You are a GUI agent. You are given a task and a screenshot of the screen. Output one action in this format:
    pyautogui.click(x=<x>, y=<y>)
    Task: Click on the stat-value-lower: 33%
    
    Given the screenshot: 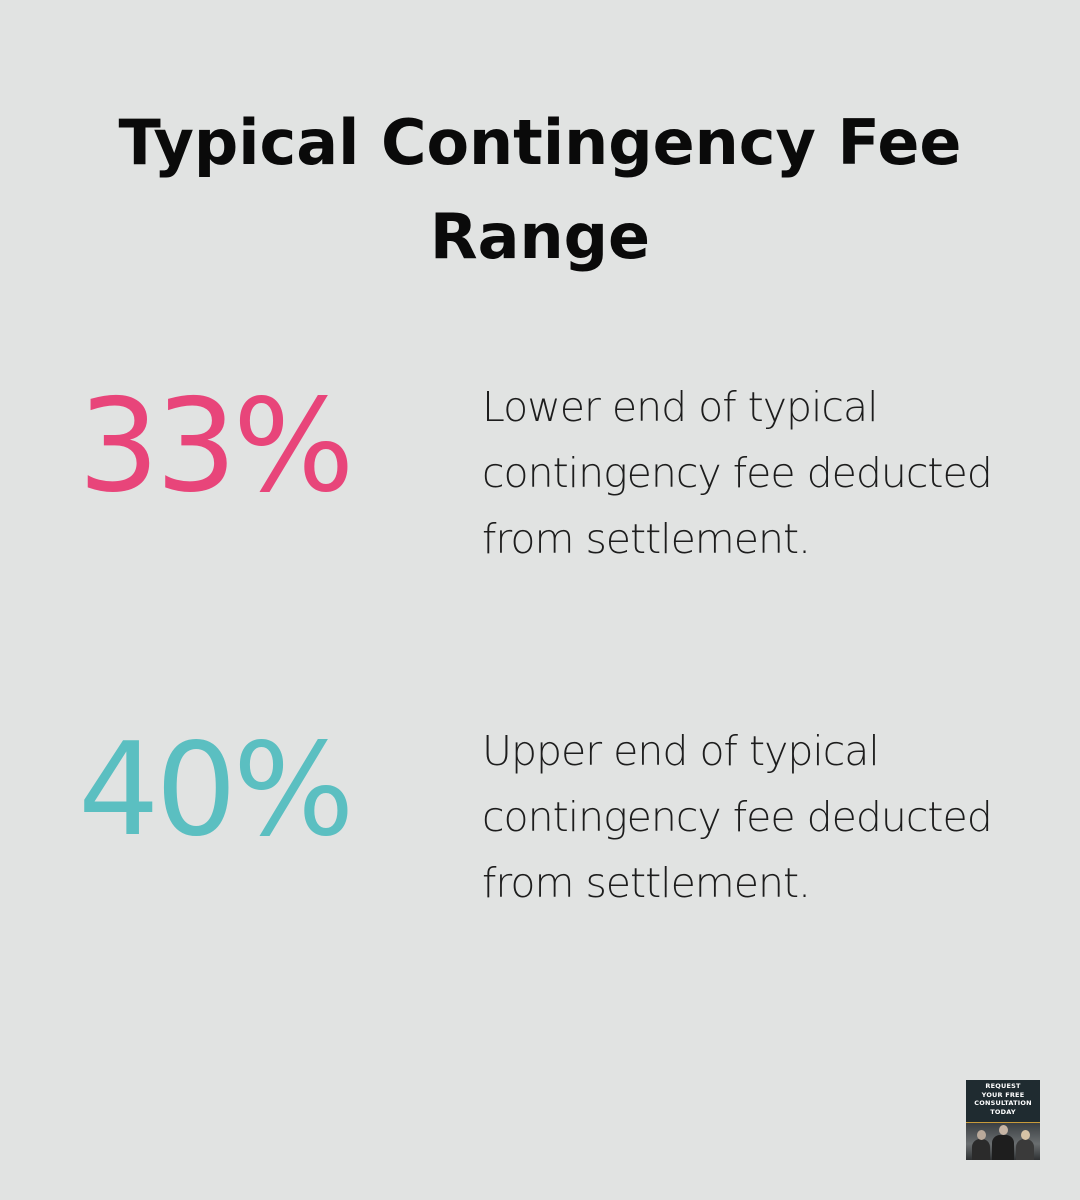 What is the action you would take?
    pyautogui.click(x=216, y=446)
    